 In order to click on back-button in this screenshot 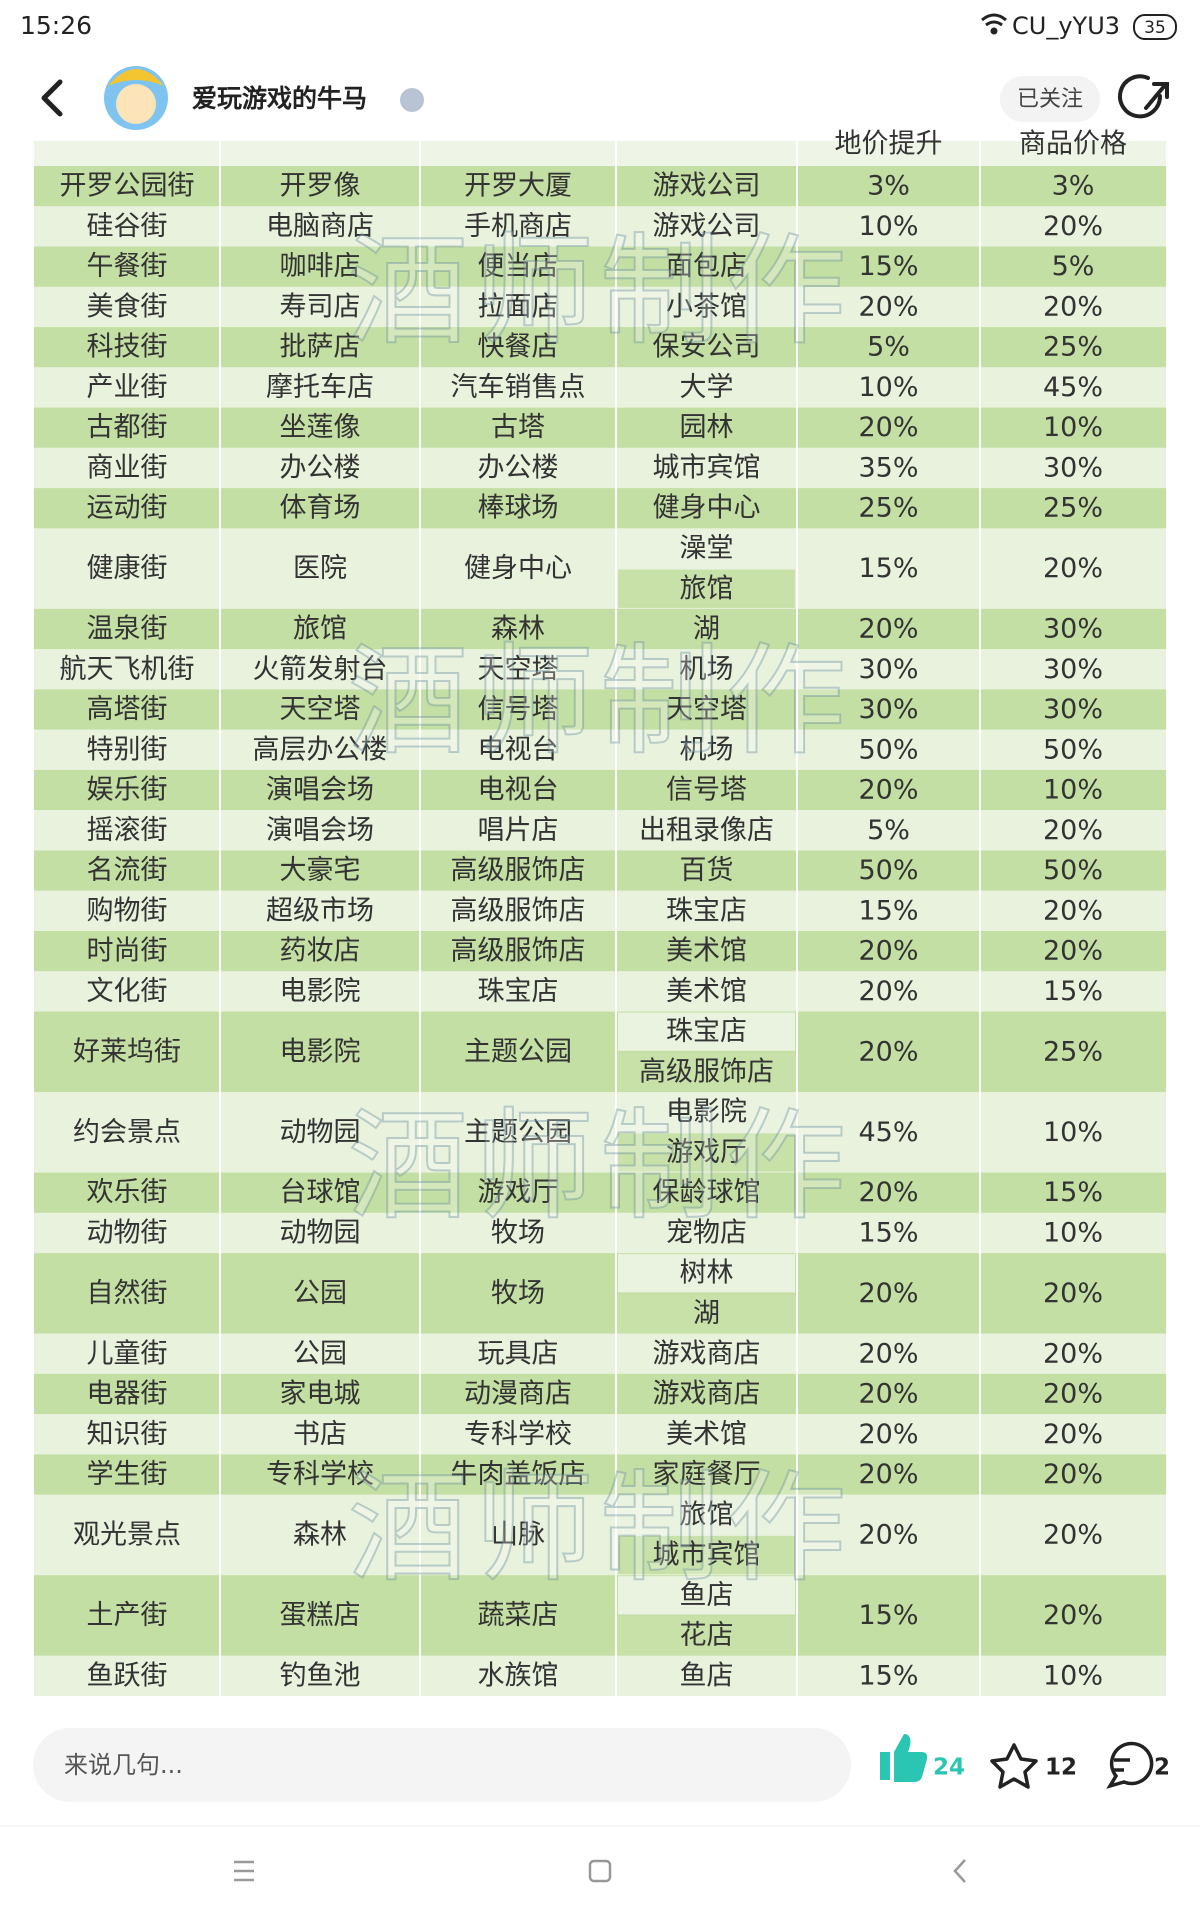, I will do `click(52, 98)`.